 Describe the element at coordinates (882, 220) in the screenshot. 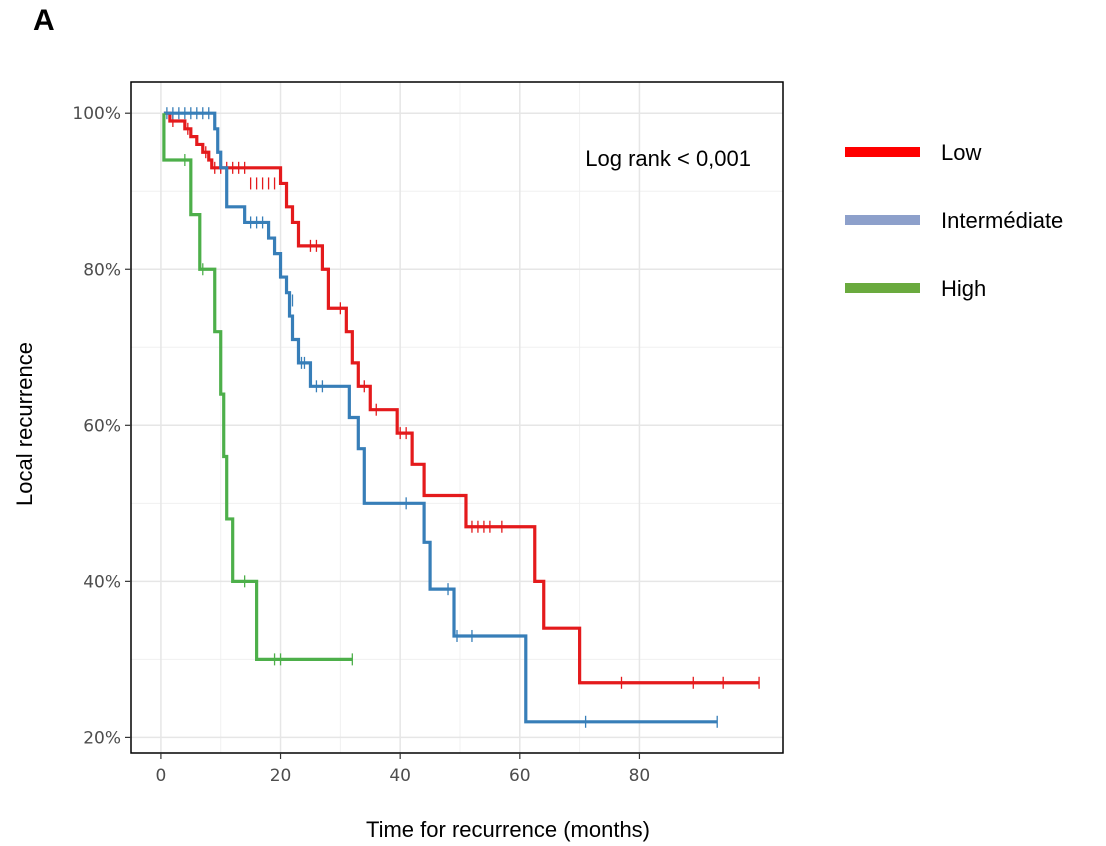

I see `legend-key-interm-diate` at that location.